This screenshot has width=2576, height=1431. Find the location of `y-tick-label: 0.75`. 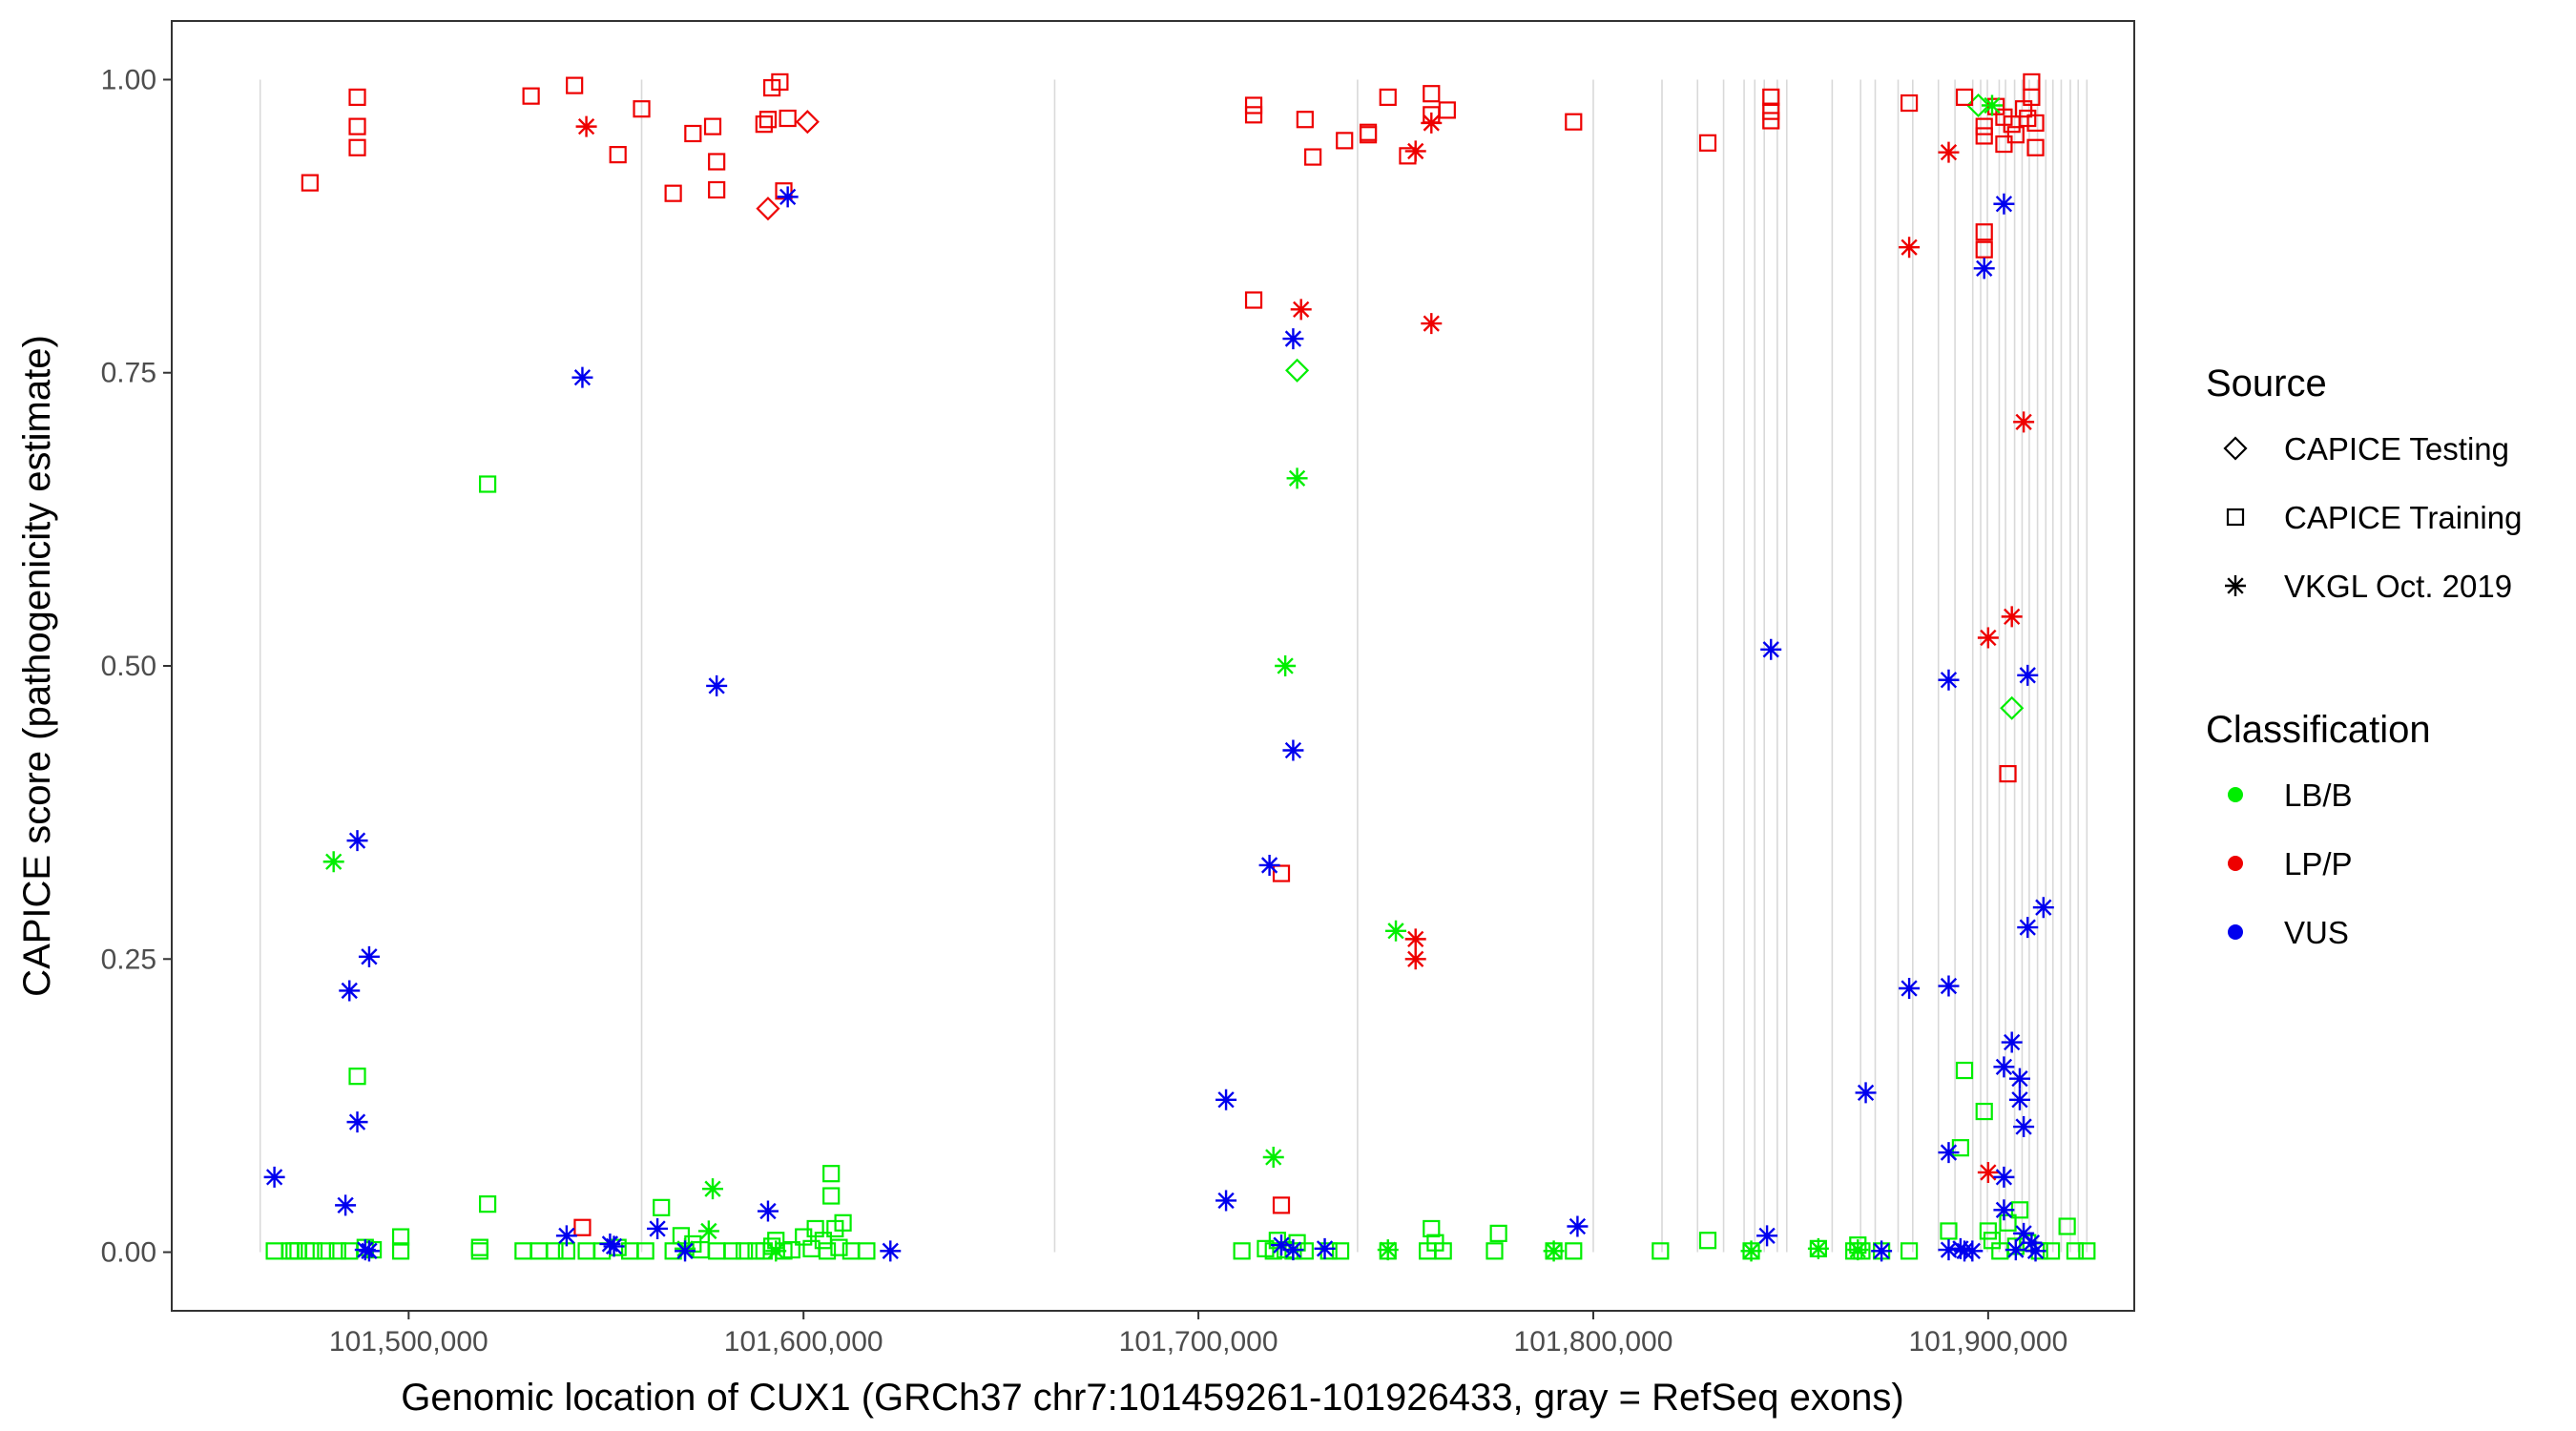

y-tick-label: 0.75 is located at coordinates (128, 373).